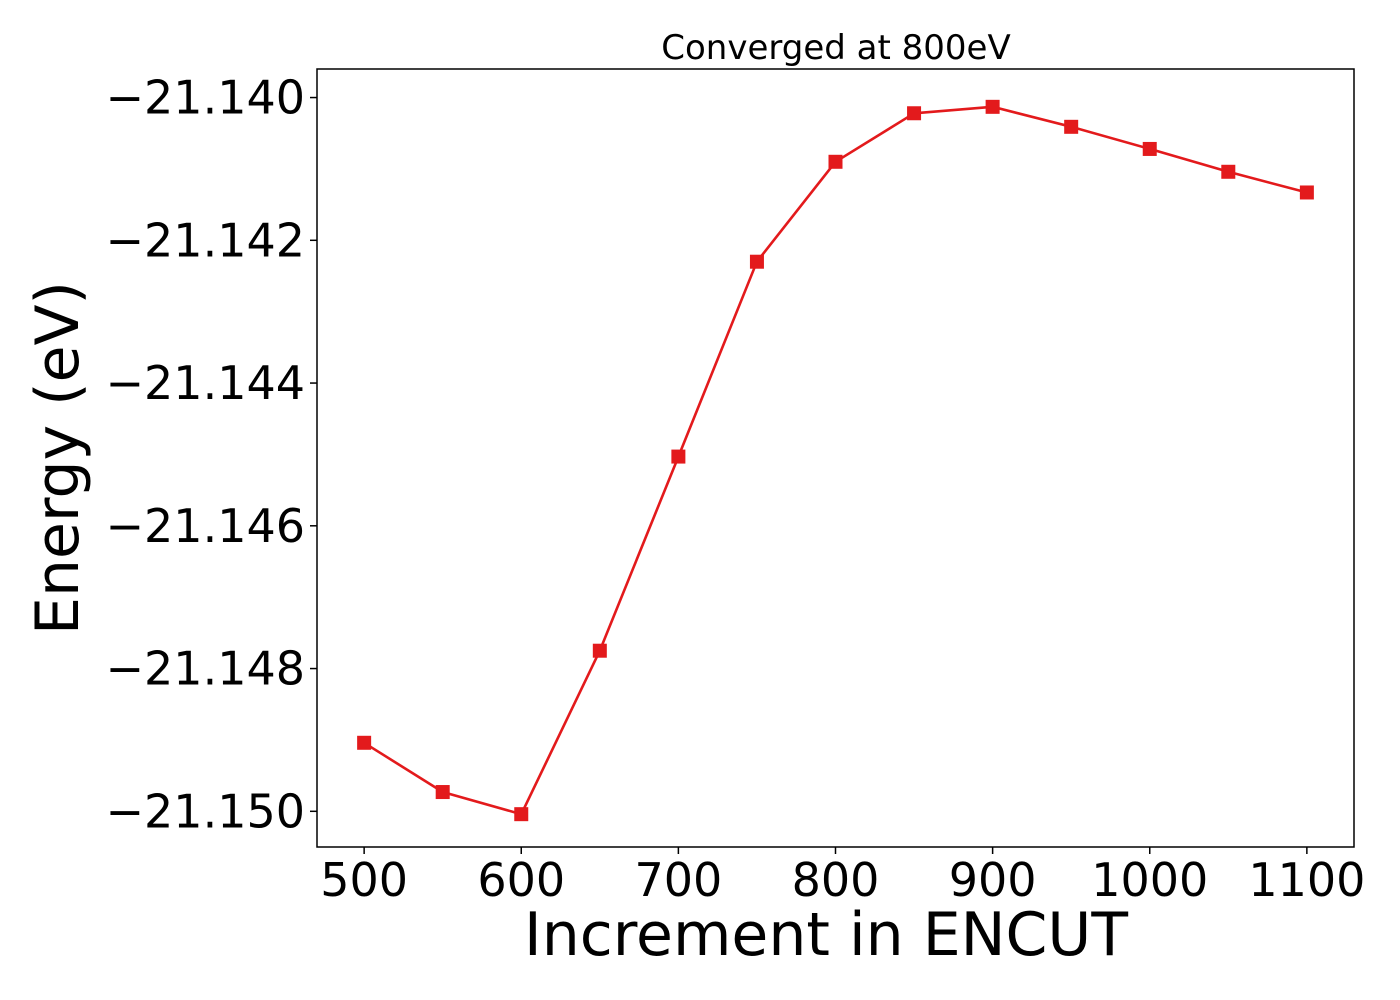 This screenshot has height=1000, width=1400. What do you see at coordinates (835, 48) in the screenshot?
I see `chart-title: Converged at 800eV` at bounding box center [835, 48].